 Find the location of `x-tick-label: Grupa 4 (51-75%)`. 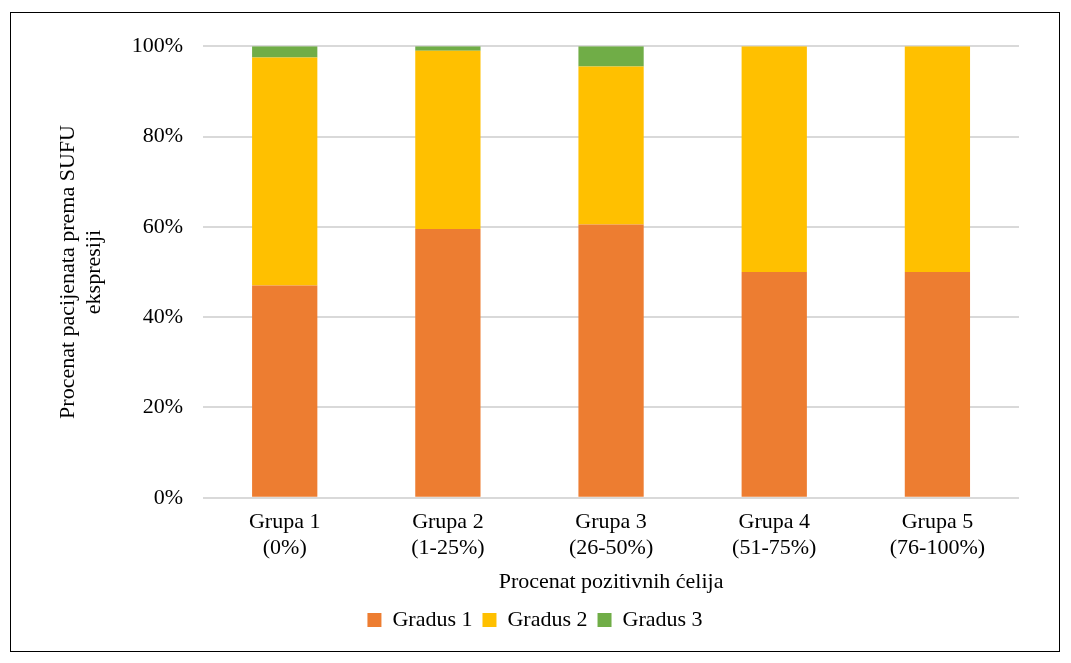

x-tick-label: Grupa 4 (51-75%) is located at coordinates (774, 533).